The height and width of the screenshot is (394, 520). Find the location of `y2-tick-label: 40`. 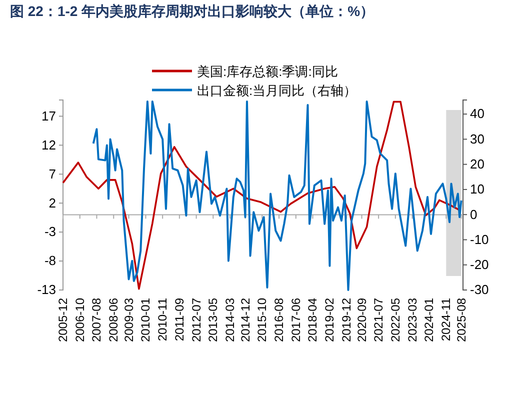

y2-tick-label: 40 is located at coordinates (477, 114).